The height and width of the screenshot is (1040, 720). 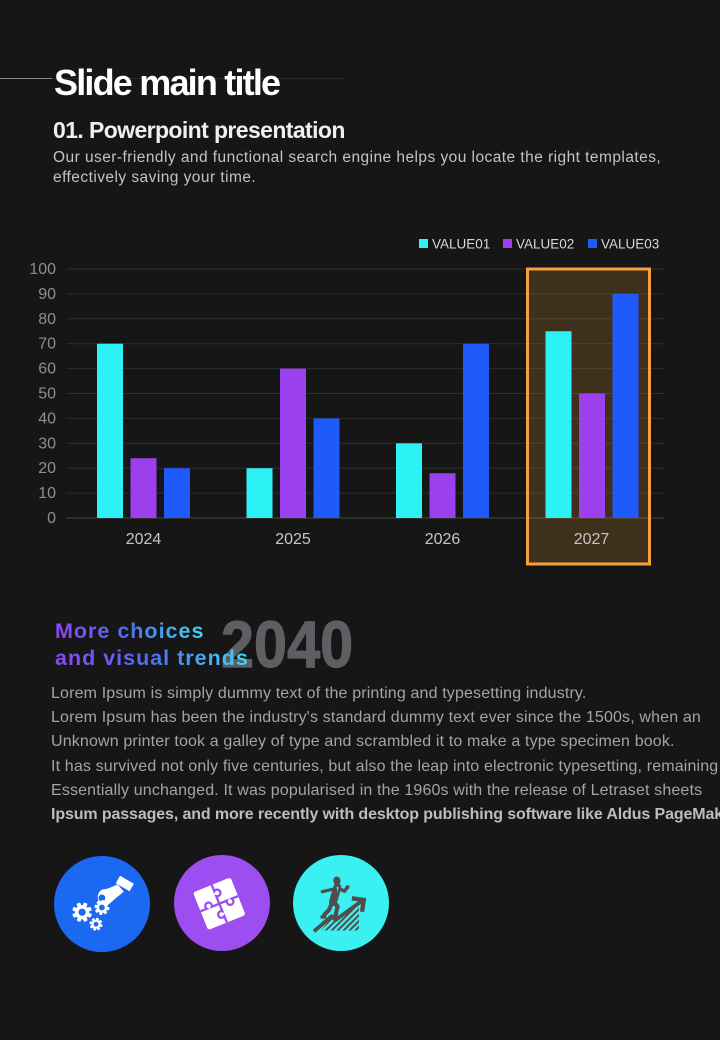 I want to click on svg-text: 2024, so click(x=144, y=539).